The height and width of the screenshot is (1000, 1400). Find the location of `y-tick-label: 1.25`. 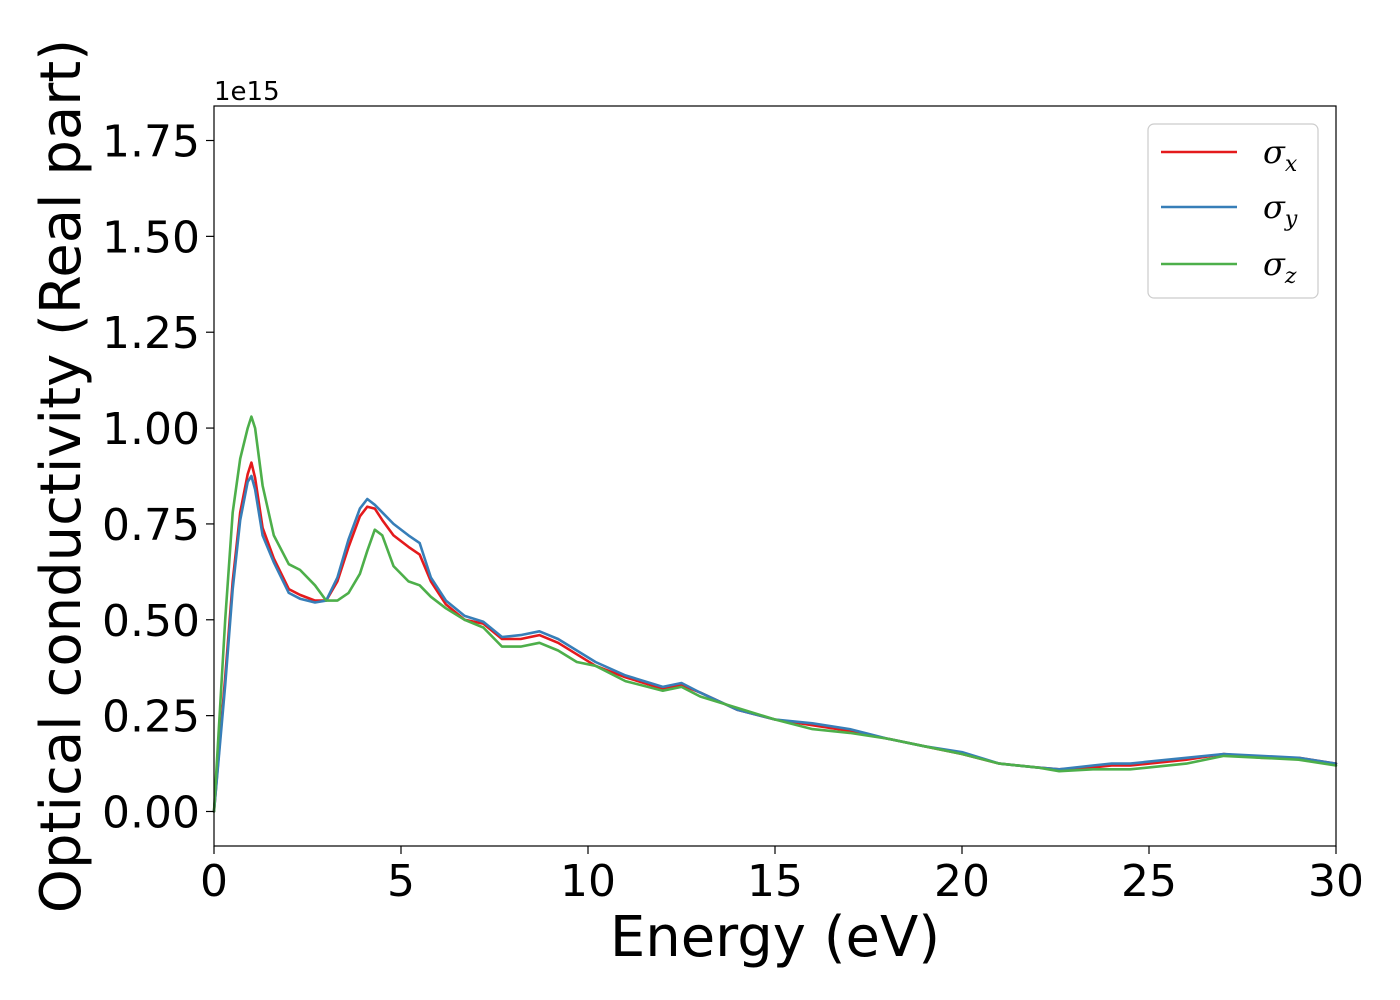

y-tick-label: 1.25 is located at coordinates (151, 333).